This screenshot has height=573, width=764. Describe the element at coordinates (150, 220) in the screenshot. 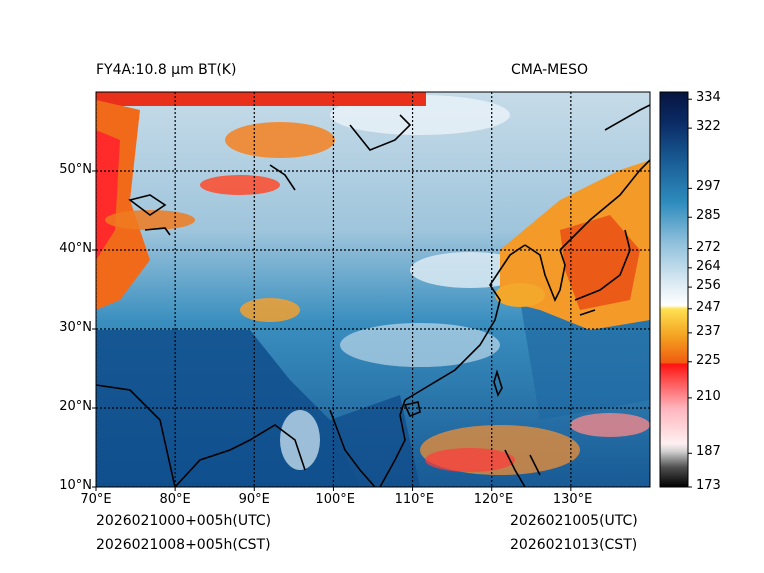

I see `cloud-central-asia` at that location.